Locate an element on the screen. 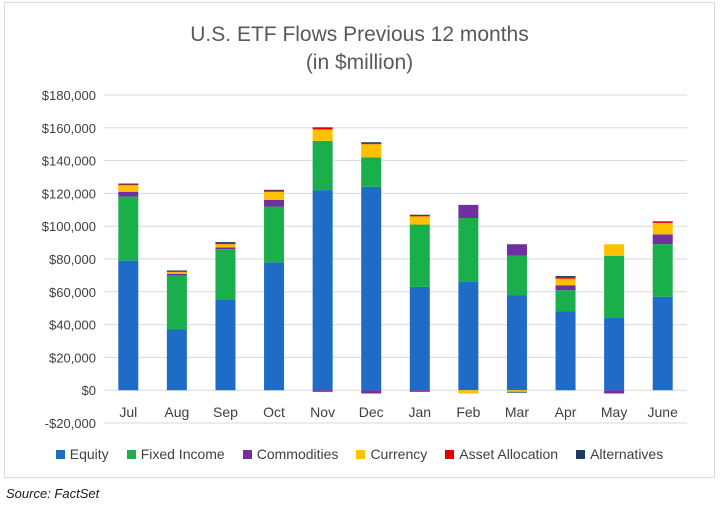 The image size is (722, 512). bar-equity-aug is located at coordinates (176, 360).